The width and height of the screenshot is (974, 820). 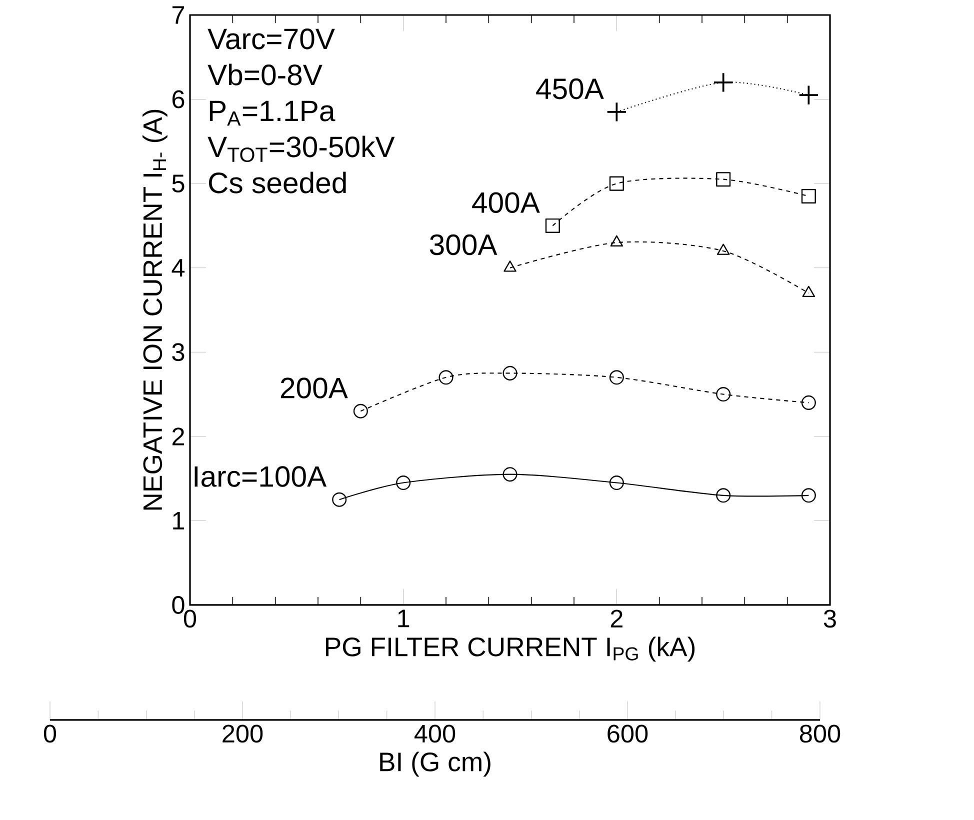 What do you see at coordinates (155, 310) in the screenshot?
I see `y-axis-title: NEGATIVE ION CURRENT I$_{H-}$ (A)` at bounding box center [155, 310].